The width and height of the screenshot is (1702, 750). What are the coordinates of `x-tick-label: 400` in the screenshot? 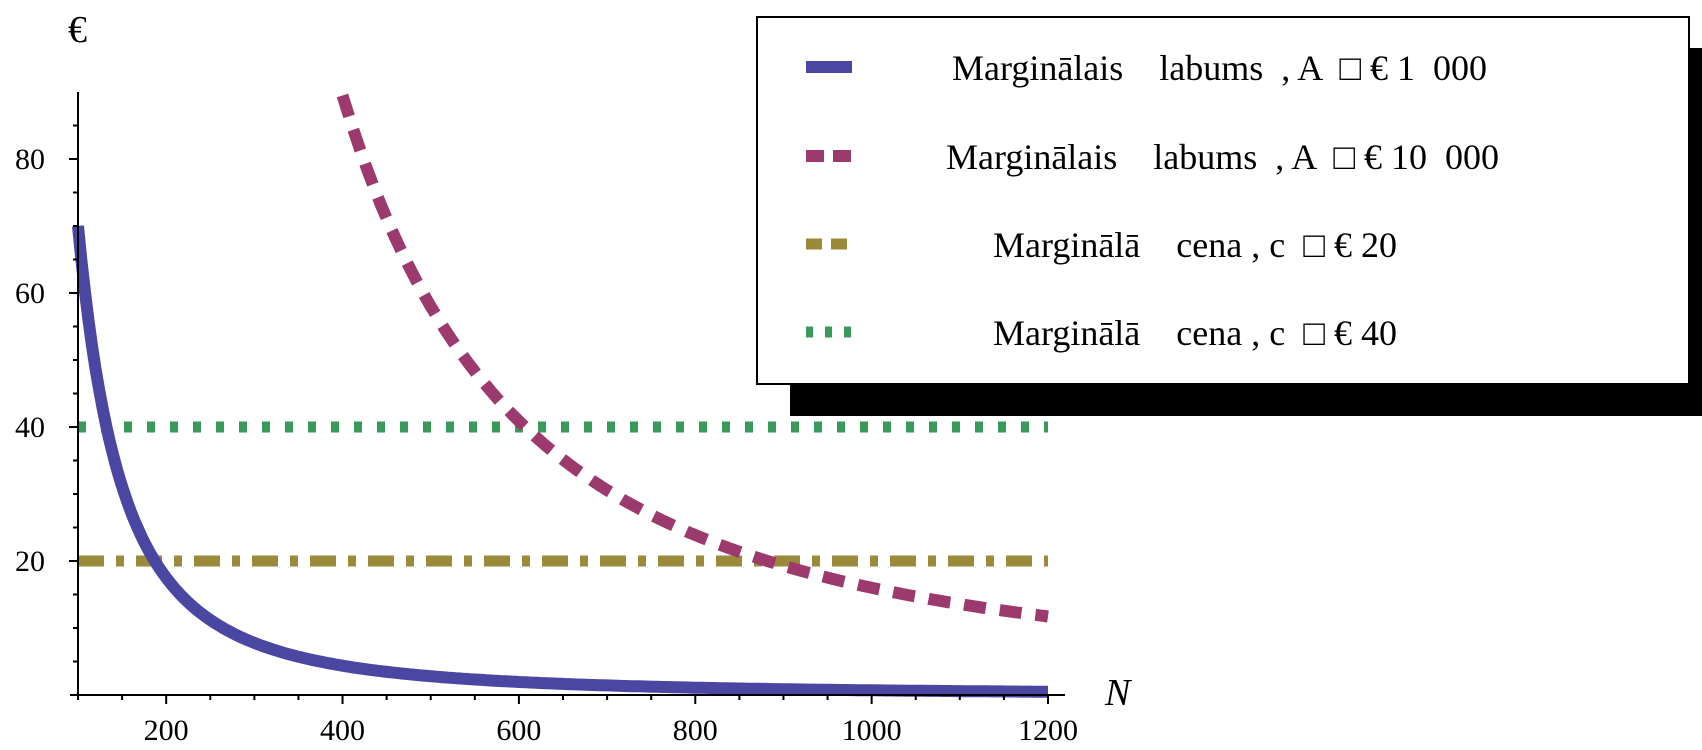 It's located at (342, 730).